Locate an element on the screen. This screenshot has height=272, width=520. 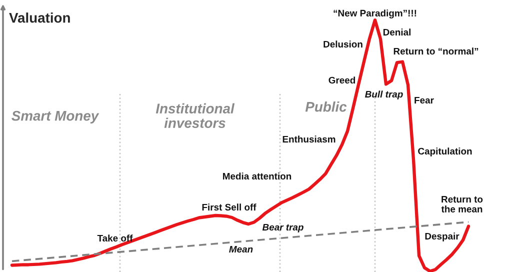
annotation: Media attention is located at coordinates (257, 176).